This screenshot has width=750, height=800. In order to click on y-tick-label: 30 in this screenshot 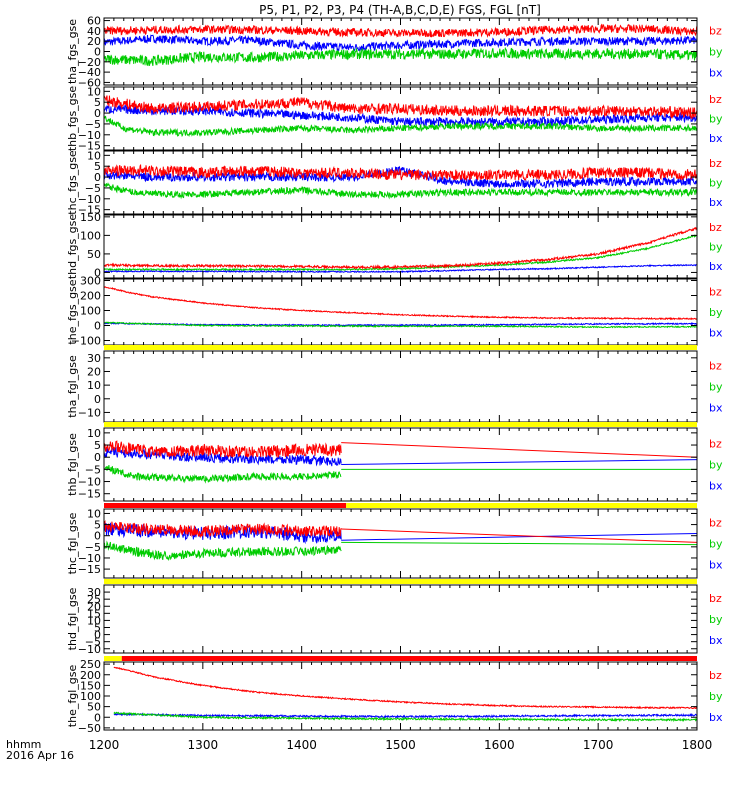, I will do `click(94, 592)`.